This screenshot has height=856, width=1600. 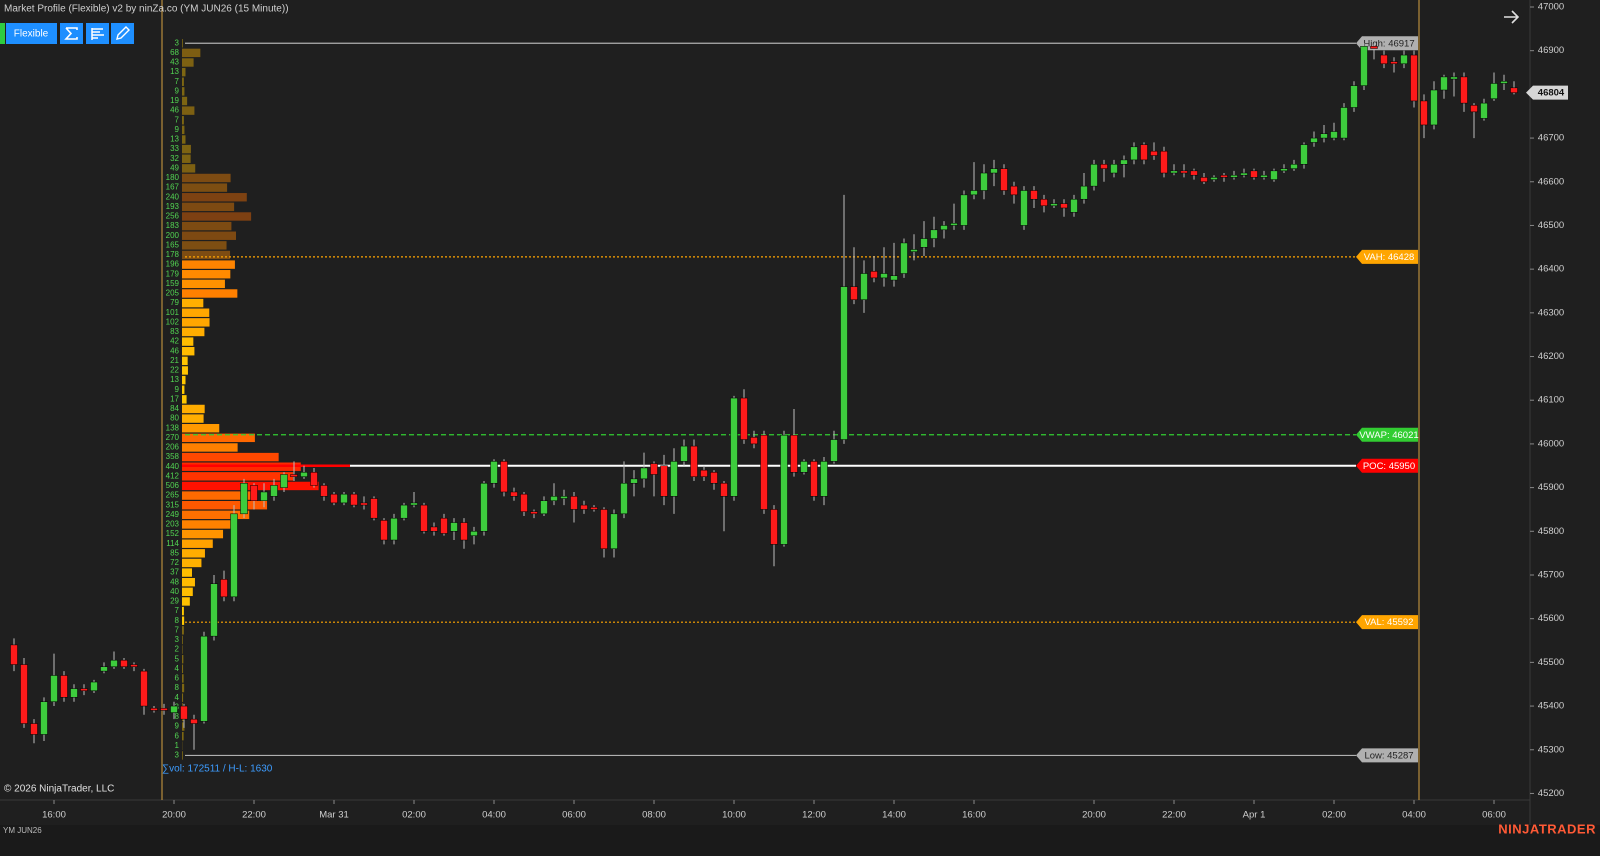 I want to click on profile-label: 249, so click(x=173, y=514).